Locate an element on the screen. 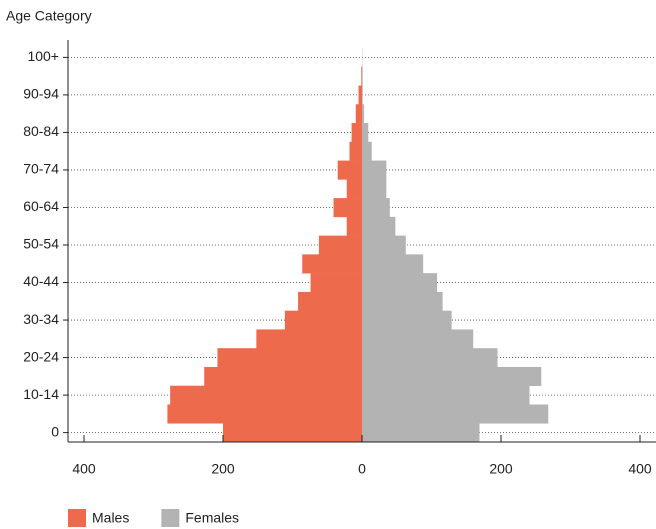 The image size is (656, 529). y-axis-label: Age Category is located at coordinates (49, 16).